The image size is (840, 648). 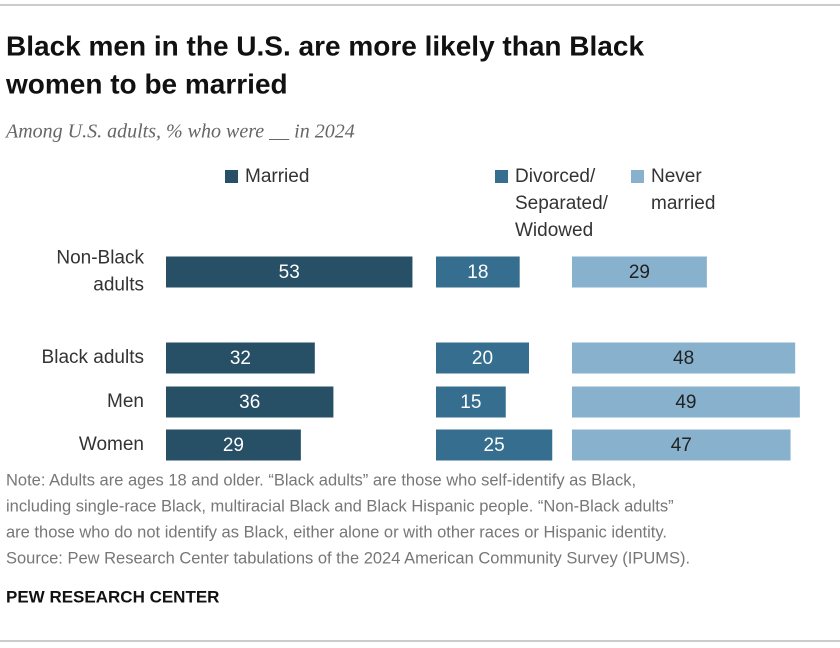 What do you see at coordinates (112, 596) in the screenshot?
I see `source-logo: PEW RESEARCH CENTER` at bounding box center [112, 596].